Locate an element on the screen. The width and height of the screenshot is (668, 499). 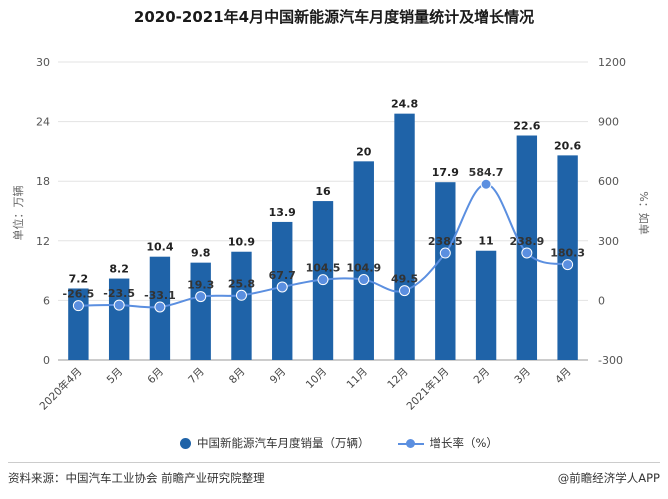
left-axis-ticks: 0 6 12 18 24 30 is located at coordinates (43, 211).